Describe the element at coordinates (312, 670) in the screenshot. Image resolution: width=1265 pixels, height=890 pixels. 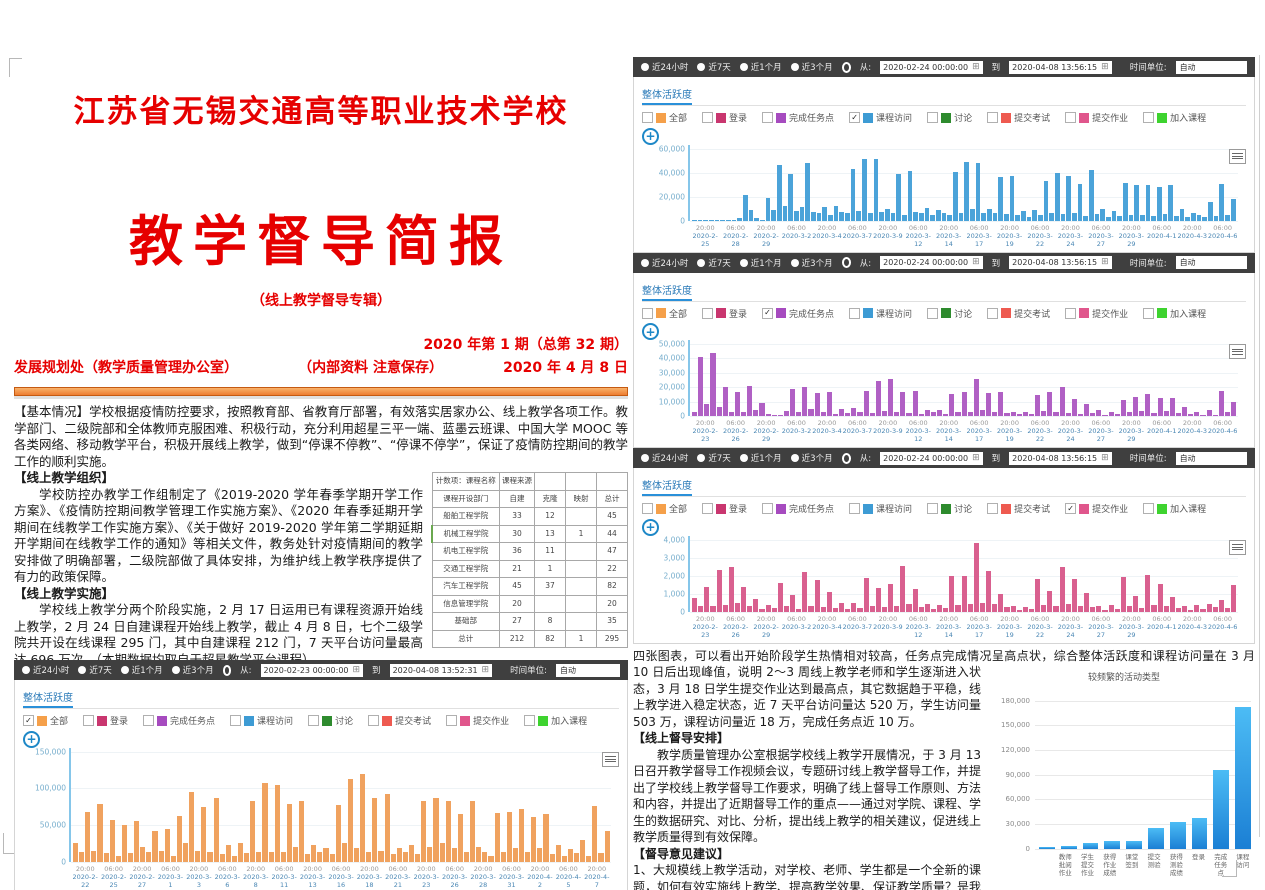
I see `date-from-input: 2020-02-23 00:00:00 ⊞` at that location.